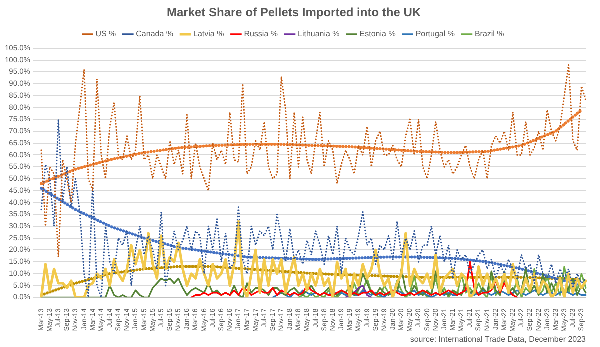 Image resolution: width=600 pixels, height=347 pixels. Describe the element at coordinates (155, 34) in the screenshot. I see `legend-label: Canada %` at that location.